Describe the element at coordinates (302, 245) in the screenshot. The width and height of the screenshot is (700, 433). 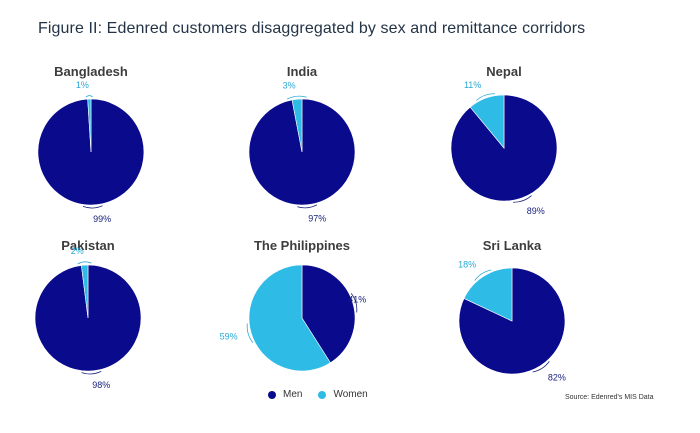
I see `pie-title: The Philippines` at that location.